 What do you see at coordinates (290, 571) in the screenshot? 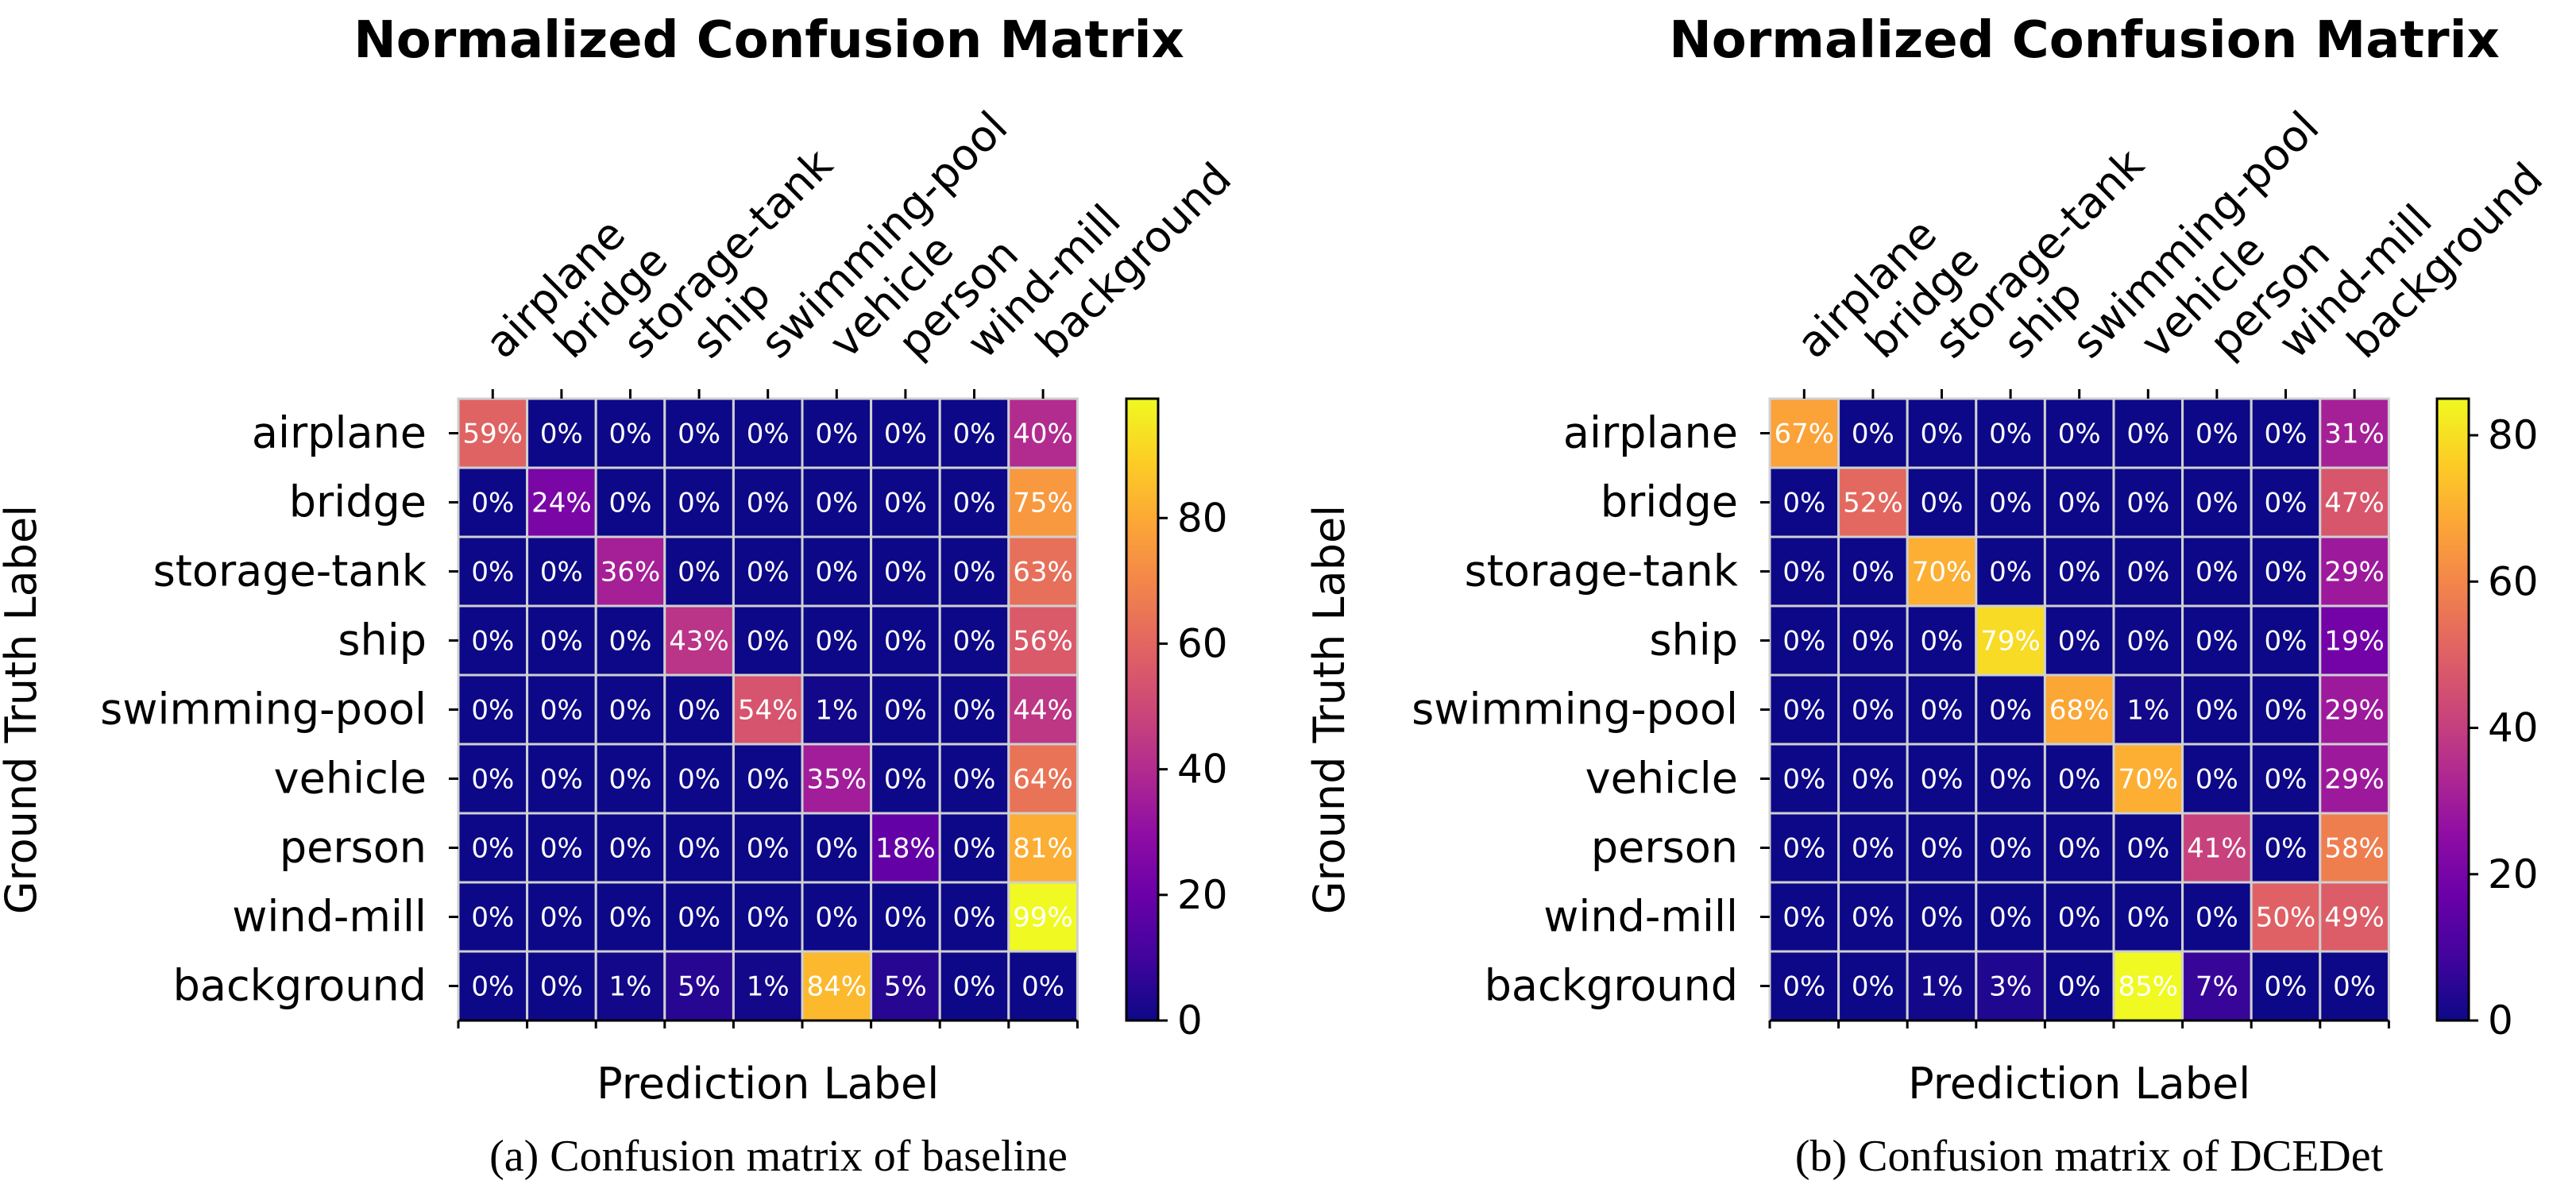
I see `y-tick-label: storage-tank` at bounding box center [290, 571].